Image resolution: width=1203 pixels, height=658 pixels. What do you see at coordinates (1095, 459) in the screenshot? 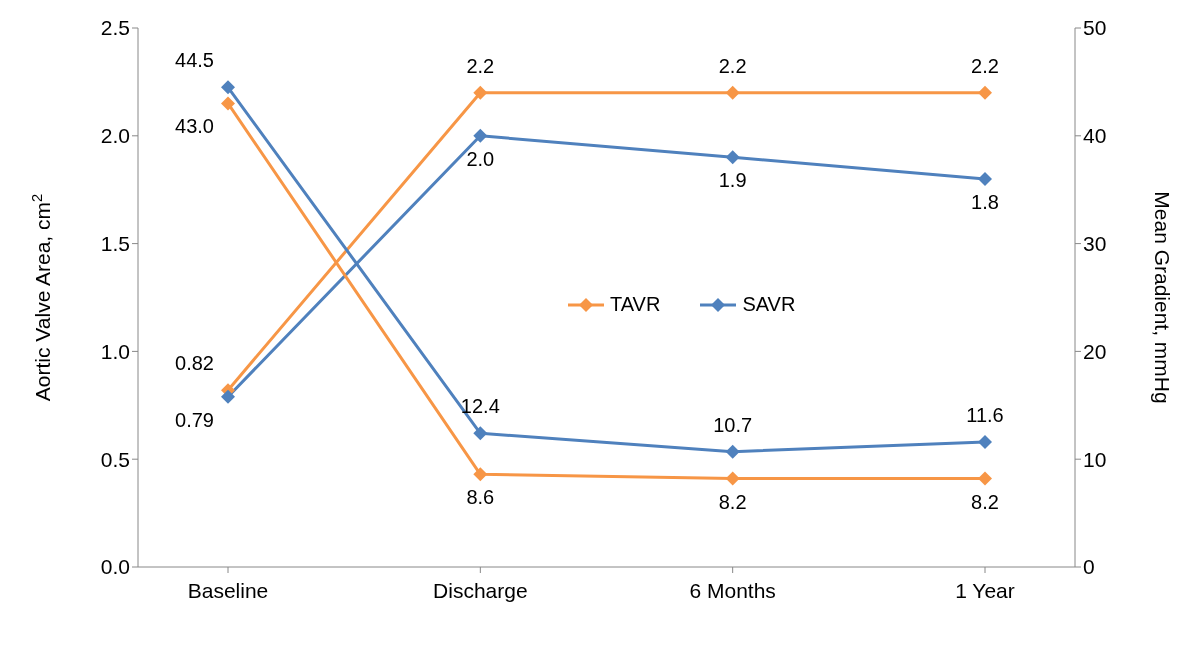
I see `y2-tick-label: 10` at bounding box center [1095, 459].